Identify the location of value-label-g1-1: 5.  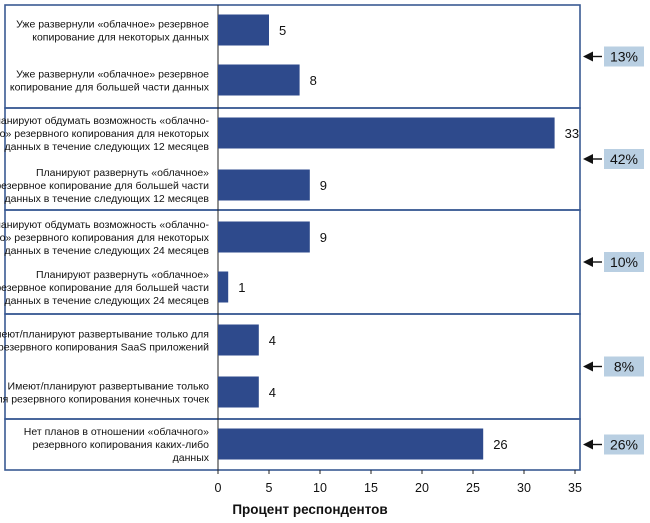
(282, 30).